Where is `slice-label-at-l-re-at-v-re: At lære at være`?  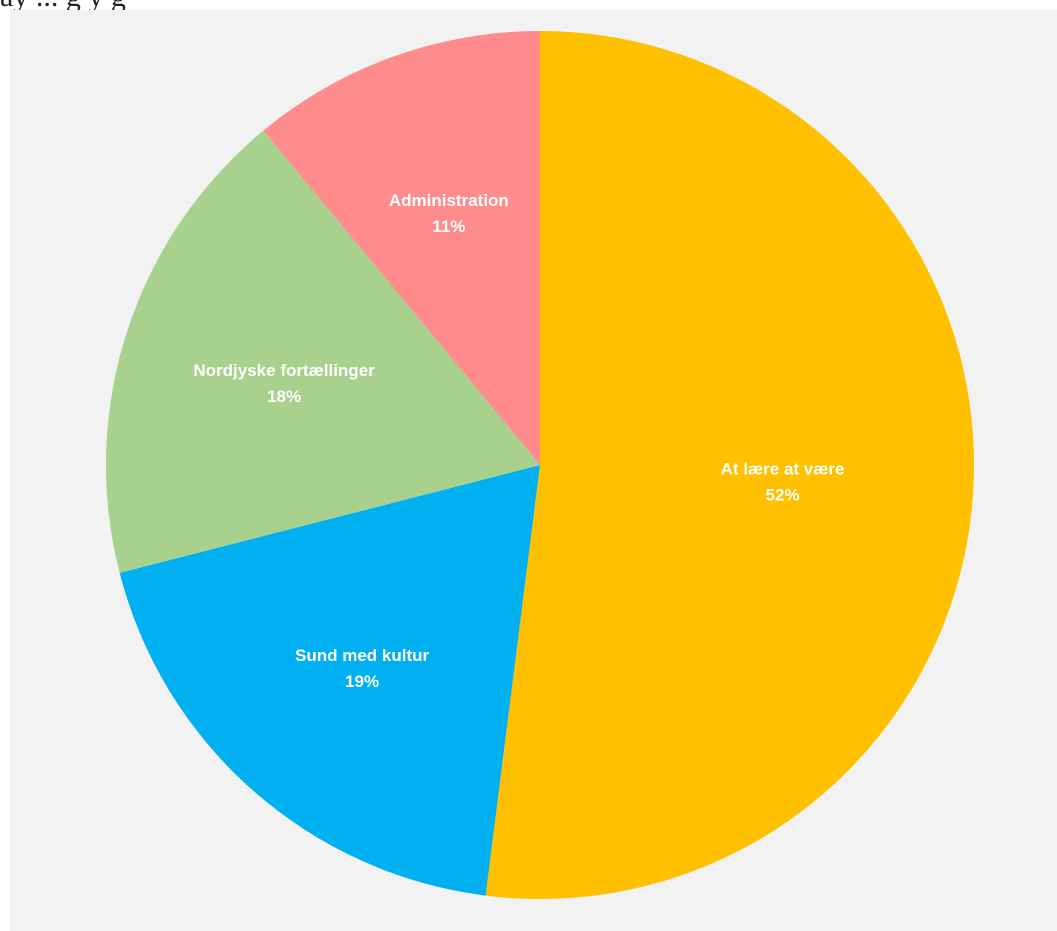 slice-label-at-l-re-at-v-re: At lære at være is located at coordinates (783, 468).